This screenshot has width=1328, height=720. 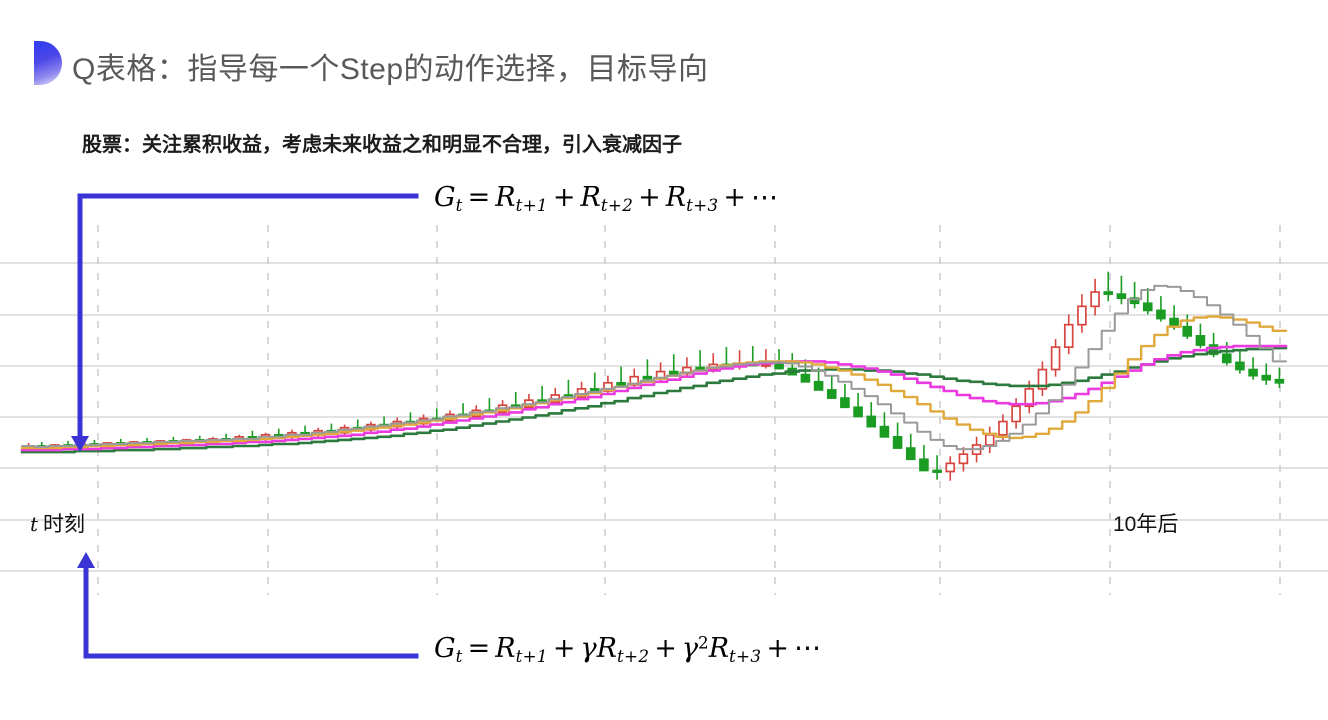 I want to click on arrow-top-head-down, so click(x=80, y=444).